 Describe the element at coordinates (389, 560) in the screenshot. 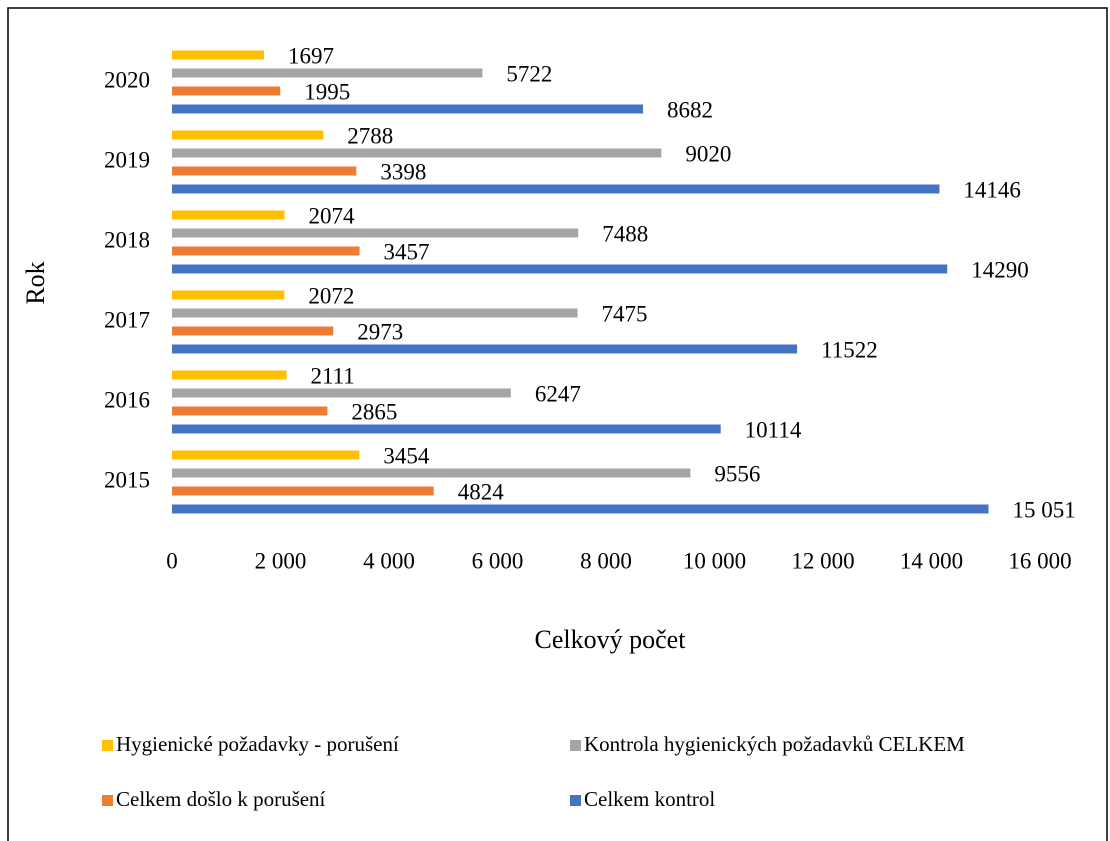

I see `x-tick-label: 4 000` at that location.